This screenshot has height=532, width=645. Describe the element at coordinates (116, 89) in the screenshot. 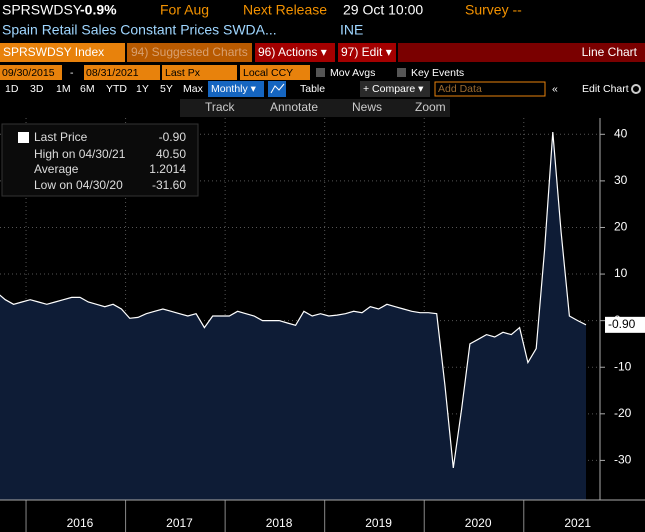

I see `range-button: YTD` at that location.